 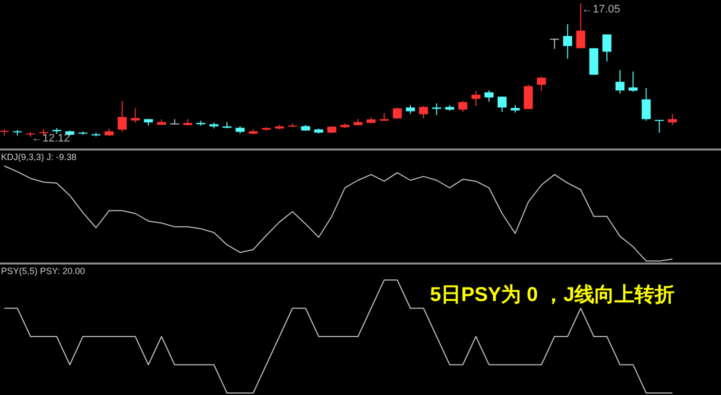 What do you see at coordinates (43, 271) in the screenshot?
I see `chart-title: PSY(5,5) PSY: 20.00` at bounding box center [43, 271].